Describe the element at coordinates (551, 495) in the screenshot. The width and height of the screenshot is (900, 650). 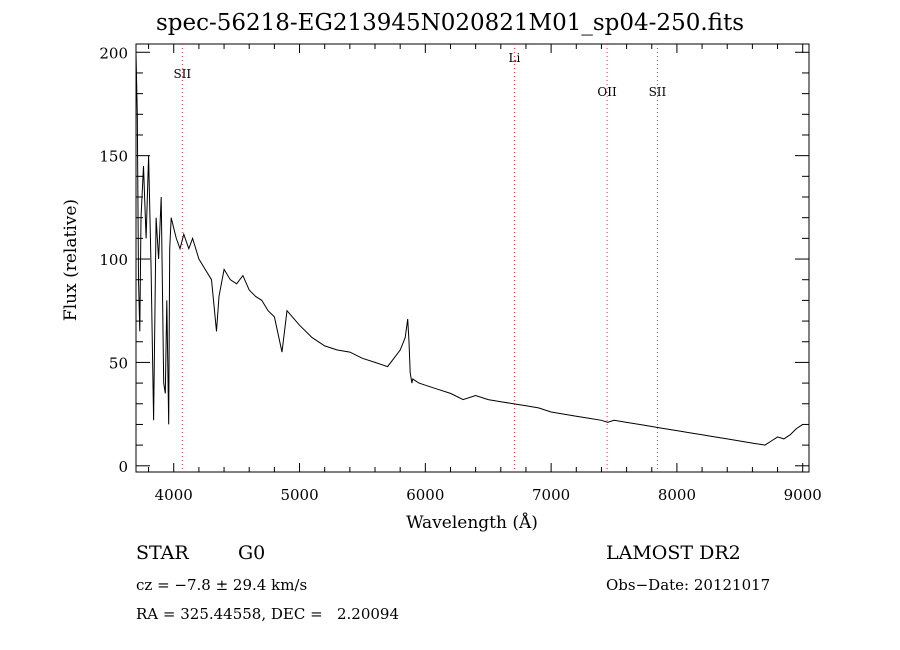
I see `x-tick-label: 7000` at that location.